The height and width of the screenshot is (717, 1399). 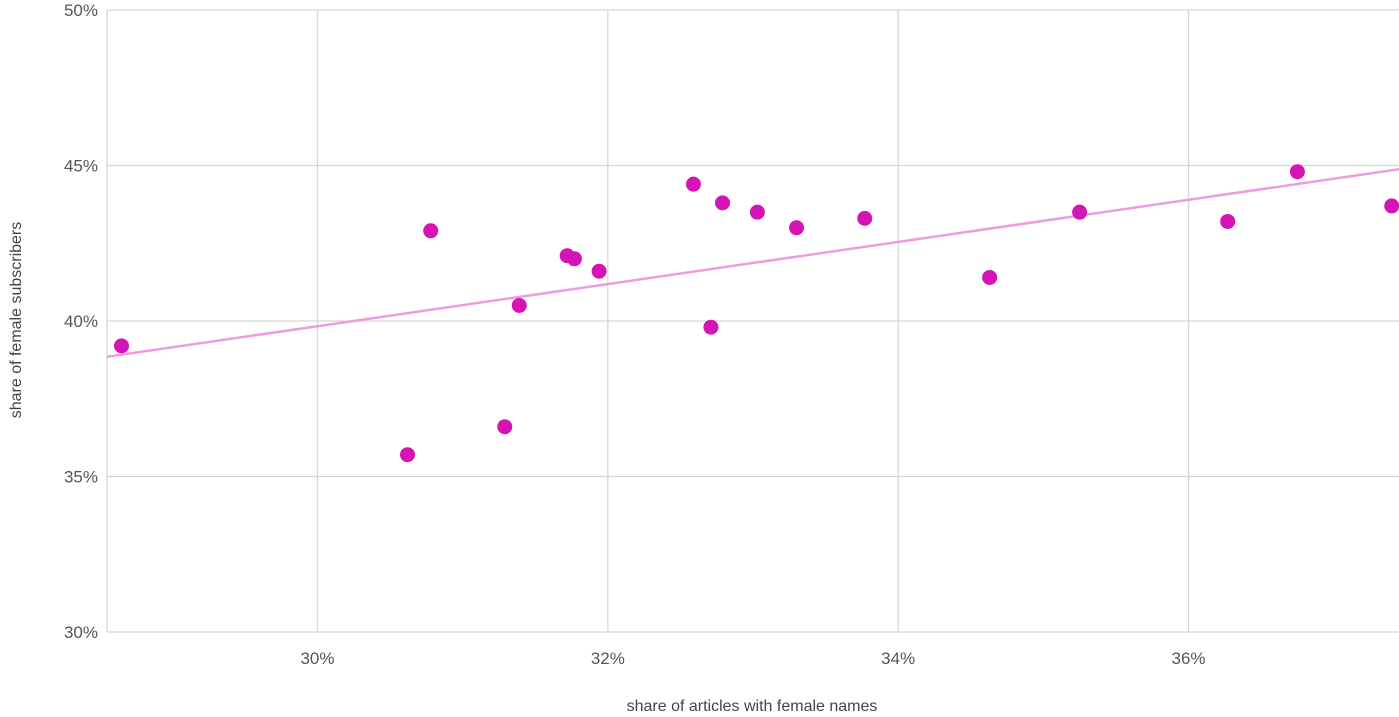 I want to click on x-tick-label: 30%, so click(x=317, y=658).